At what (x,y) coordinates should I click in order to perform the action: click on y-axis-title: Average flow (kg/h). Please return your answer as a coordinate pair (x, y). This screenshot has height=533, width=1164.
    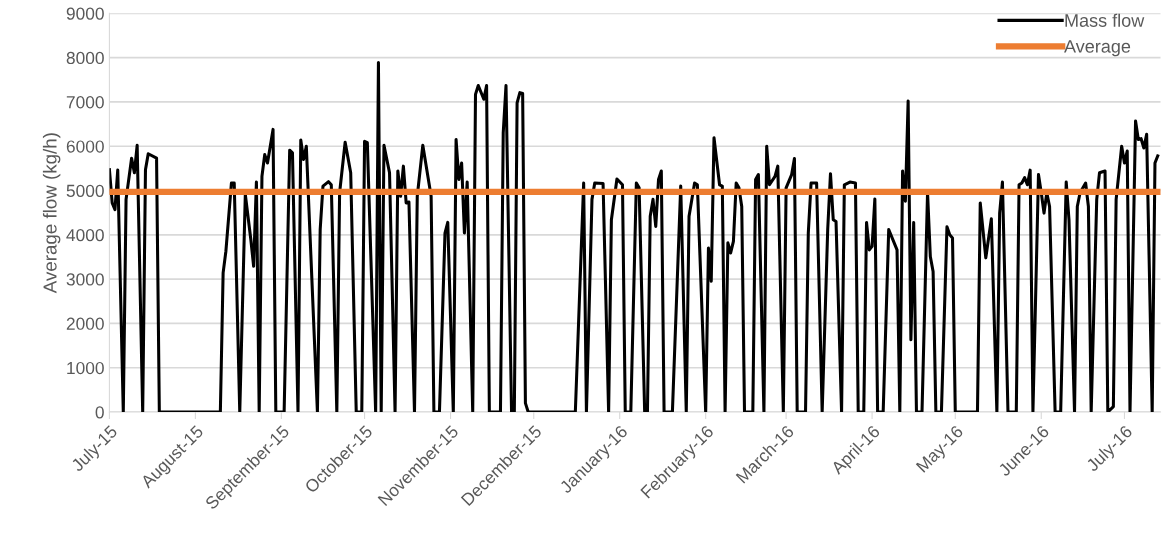
    Looking at the image, I should click on (51, 213).